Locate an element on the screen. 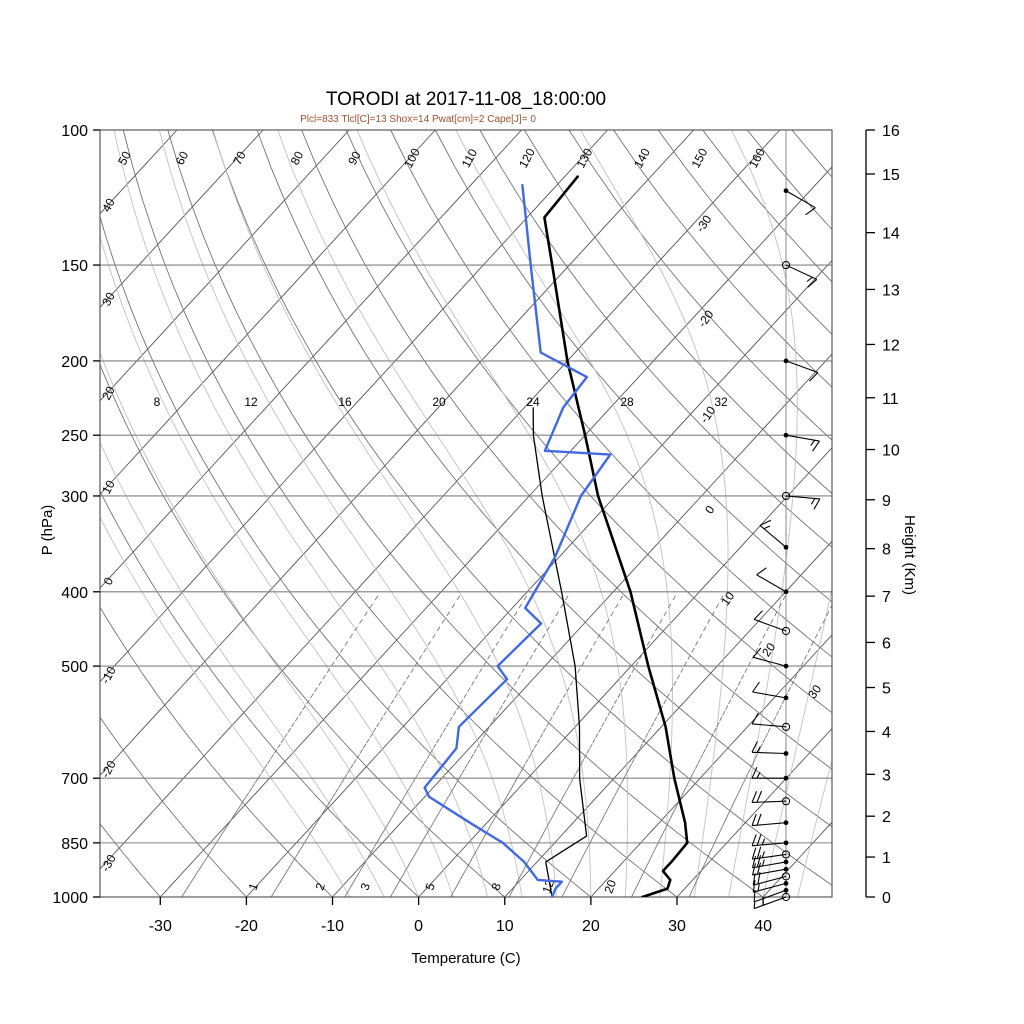  temperature-tick-label: 30 is located at coordinates (677, 926).